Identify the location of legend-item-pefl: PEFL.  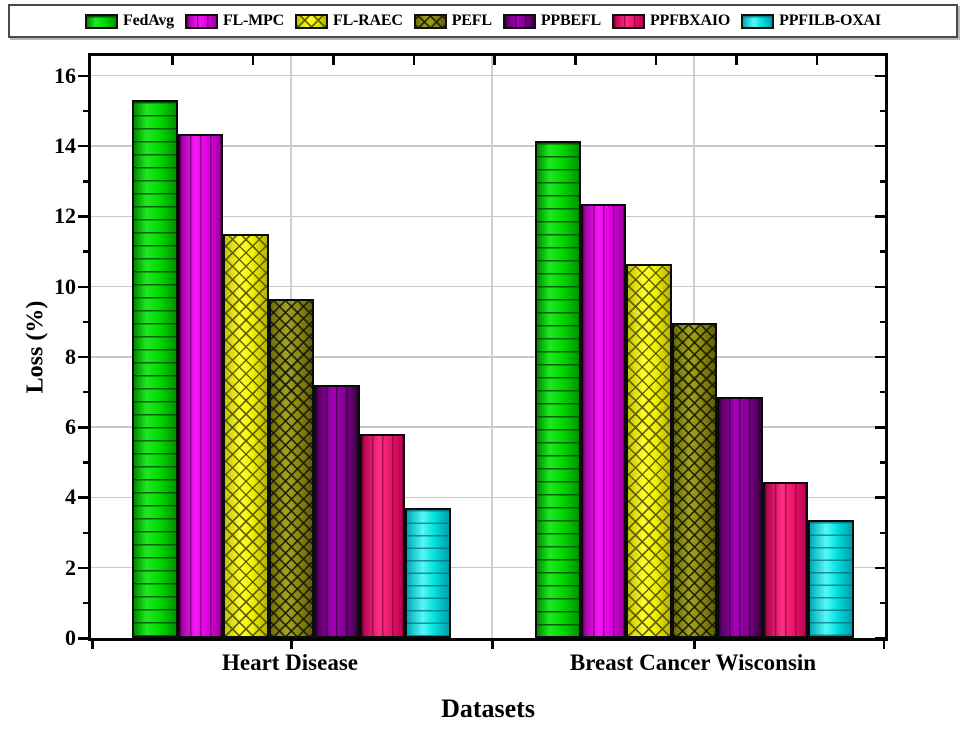
(452, 21).